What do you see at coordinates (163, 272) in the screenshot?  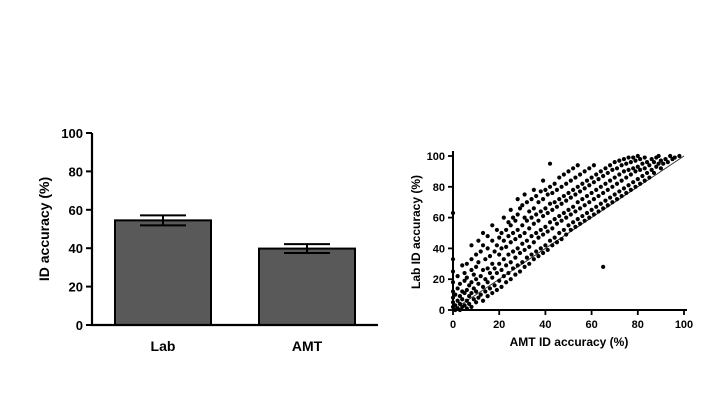 I see `bar-lab` at bounding box center [163, 272].